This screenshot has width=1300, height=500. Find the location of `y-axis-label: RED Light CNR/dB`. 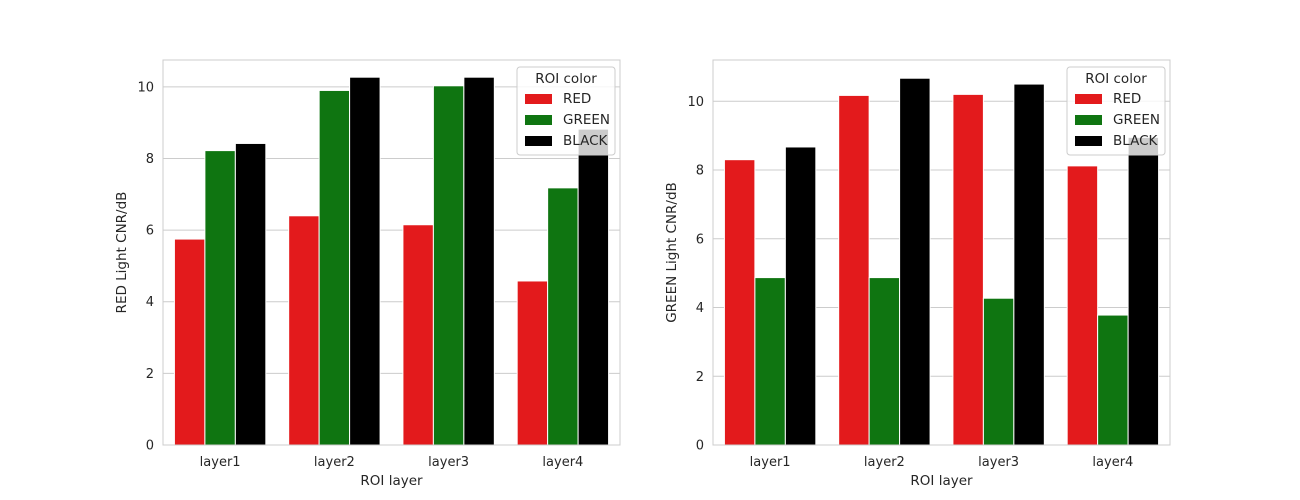

y-axis-label: RED Light CNR/dB is located at coordinates (122, 253).